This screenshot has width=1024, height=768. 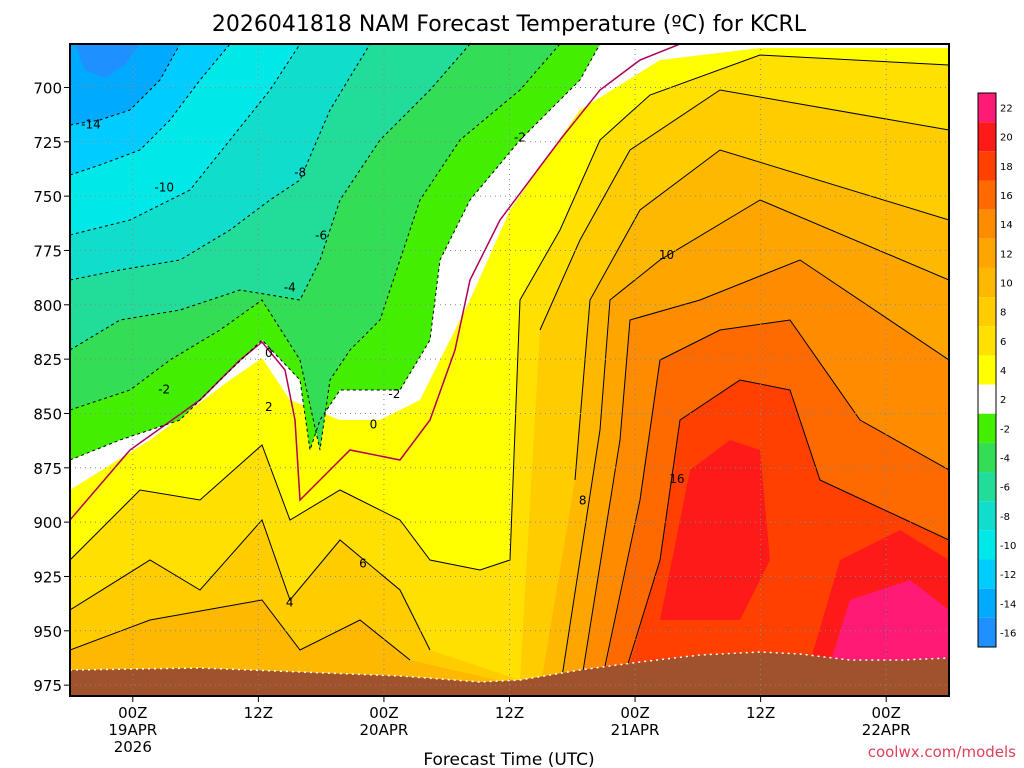 What do you see at coordinates (1008, 546) in the screenshot?
I see `colorbar-label: -10` at bounding box center [1008, 546].